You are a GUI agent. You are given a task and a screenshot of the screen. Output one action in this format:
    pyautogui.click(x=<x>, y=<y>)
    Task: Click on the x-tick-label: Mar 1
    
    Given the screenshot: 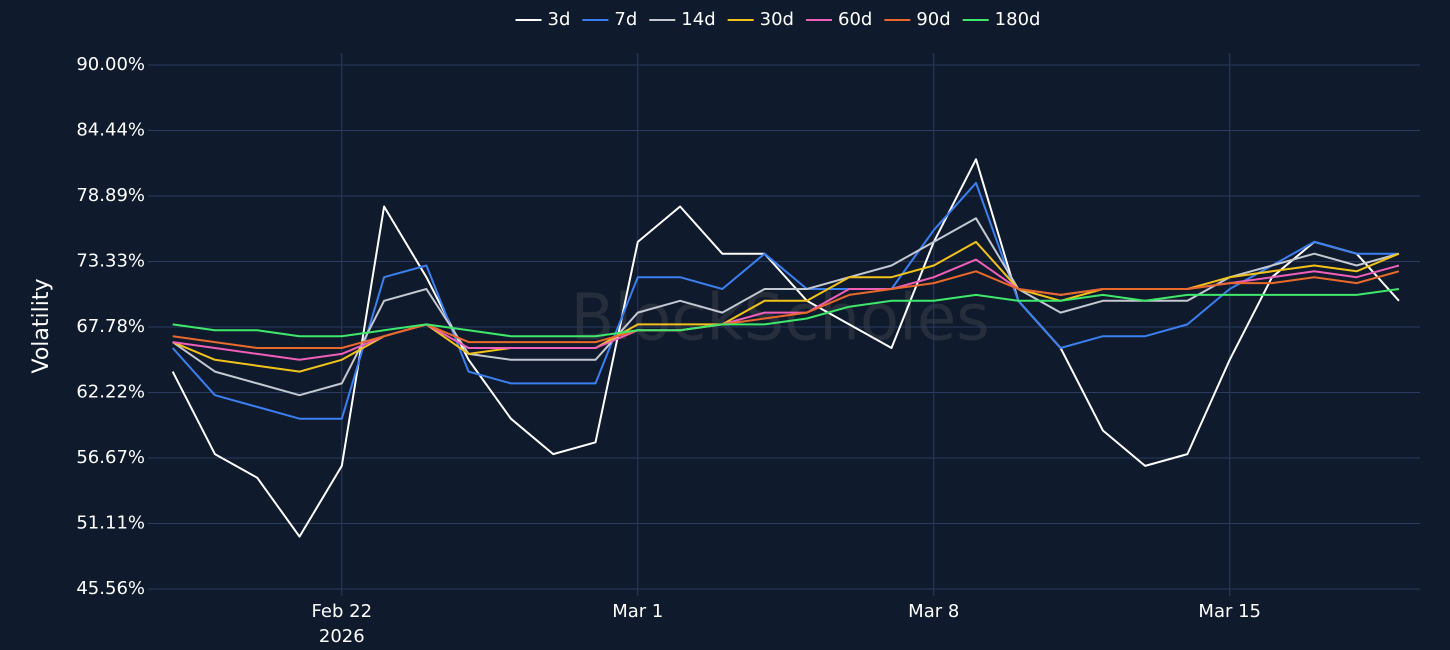 What is the action you would take?
    pyautogui.click(x=637, y=611)
    